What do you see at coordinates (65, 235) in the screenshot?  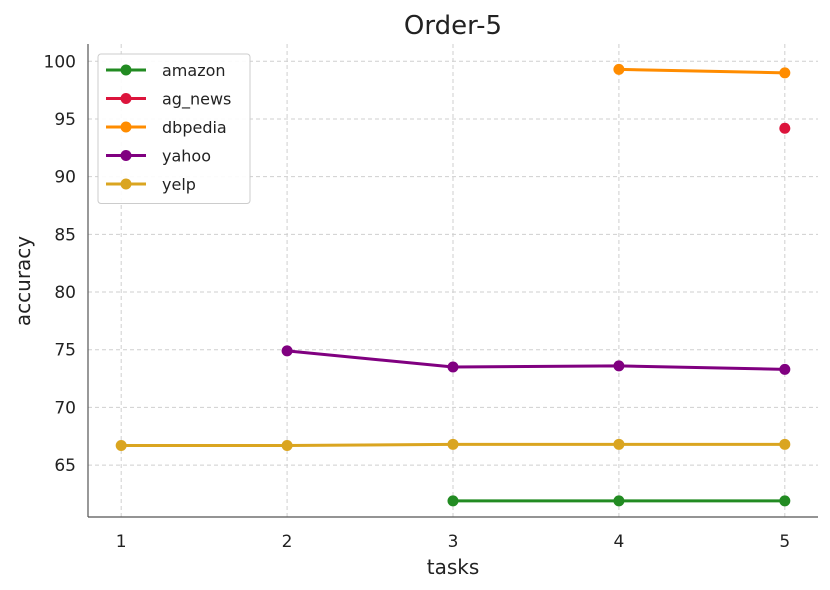 I see `y-tick-label: 85` at bounding box center [65, 235].